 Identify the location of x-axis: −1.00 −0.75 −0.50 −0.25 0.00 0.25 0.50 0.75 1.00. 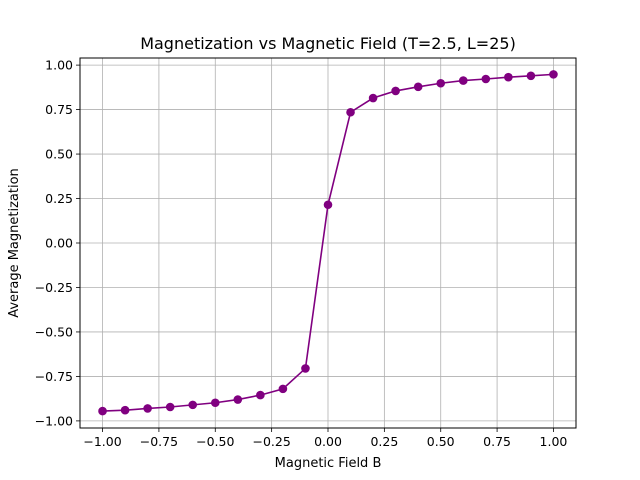
(325, 438).